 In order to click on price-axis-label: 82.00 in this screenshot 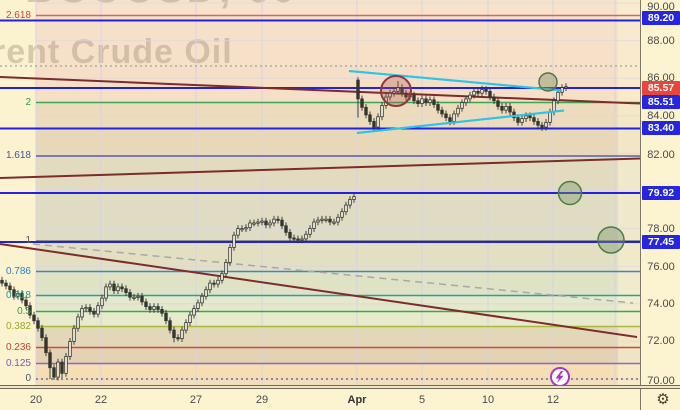, I will do `click(661, 155)`.